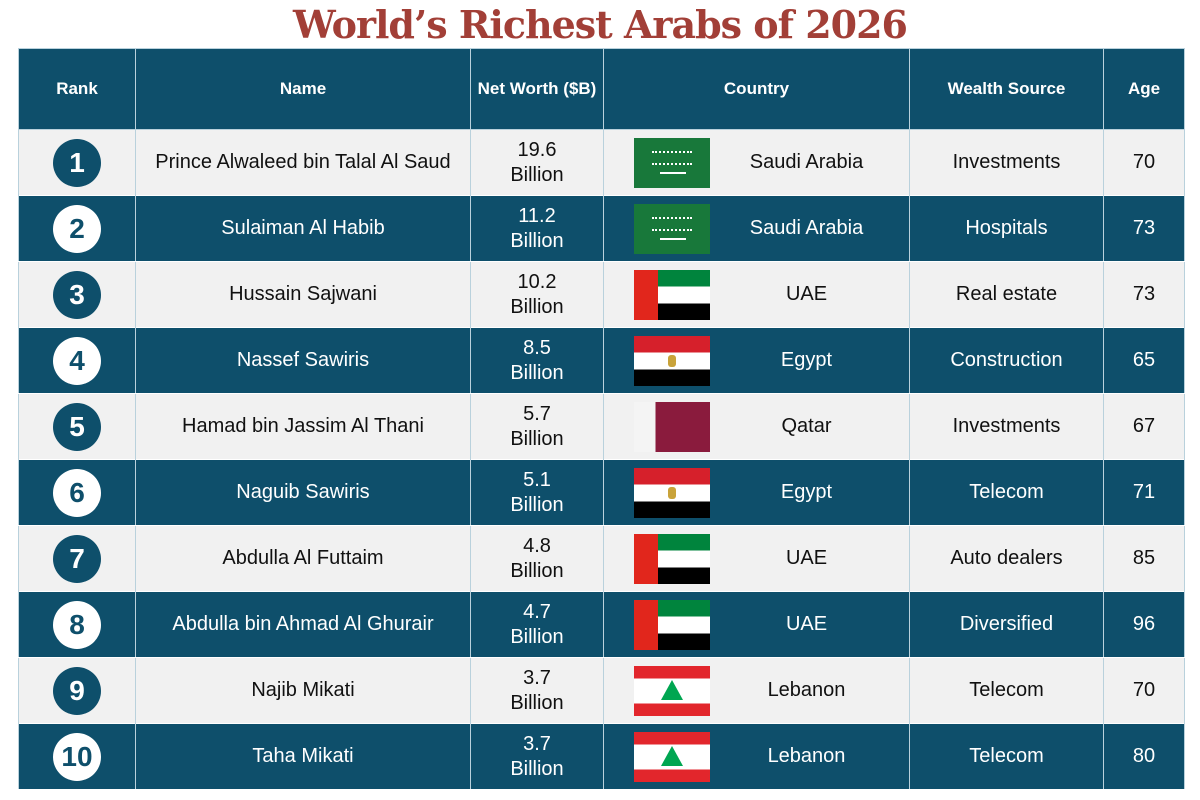 The height and width of the screenshot is (800, 1200). I want to click on rank-cell: 5, so click(77, 426).